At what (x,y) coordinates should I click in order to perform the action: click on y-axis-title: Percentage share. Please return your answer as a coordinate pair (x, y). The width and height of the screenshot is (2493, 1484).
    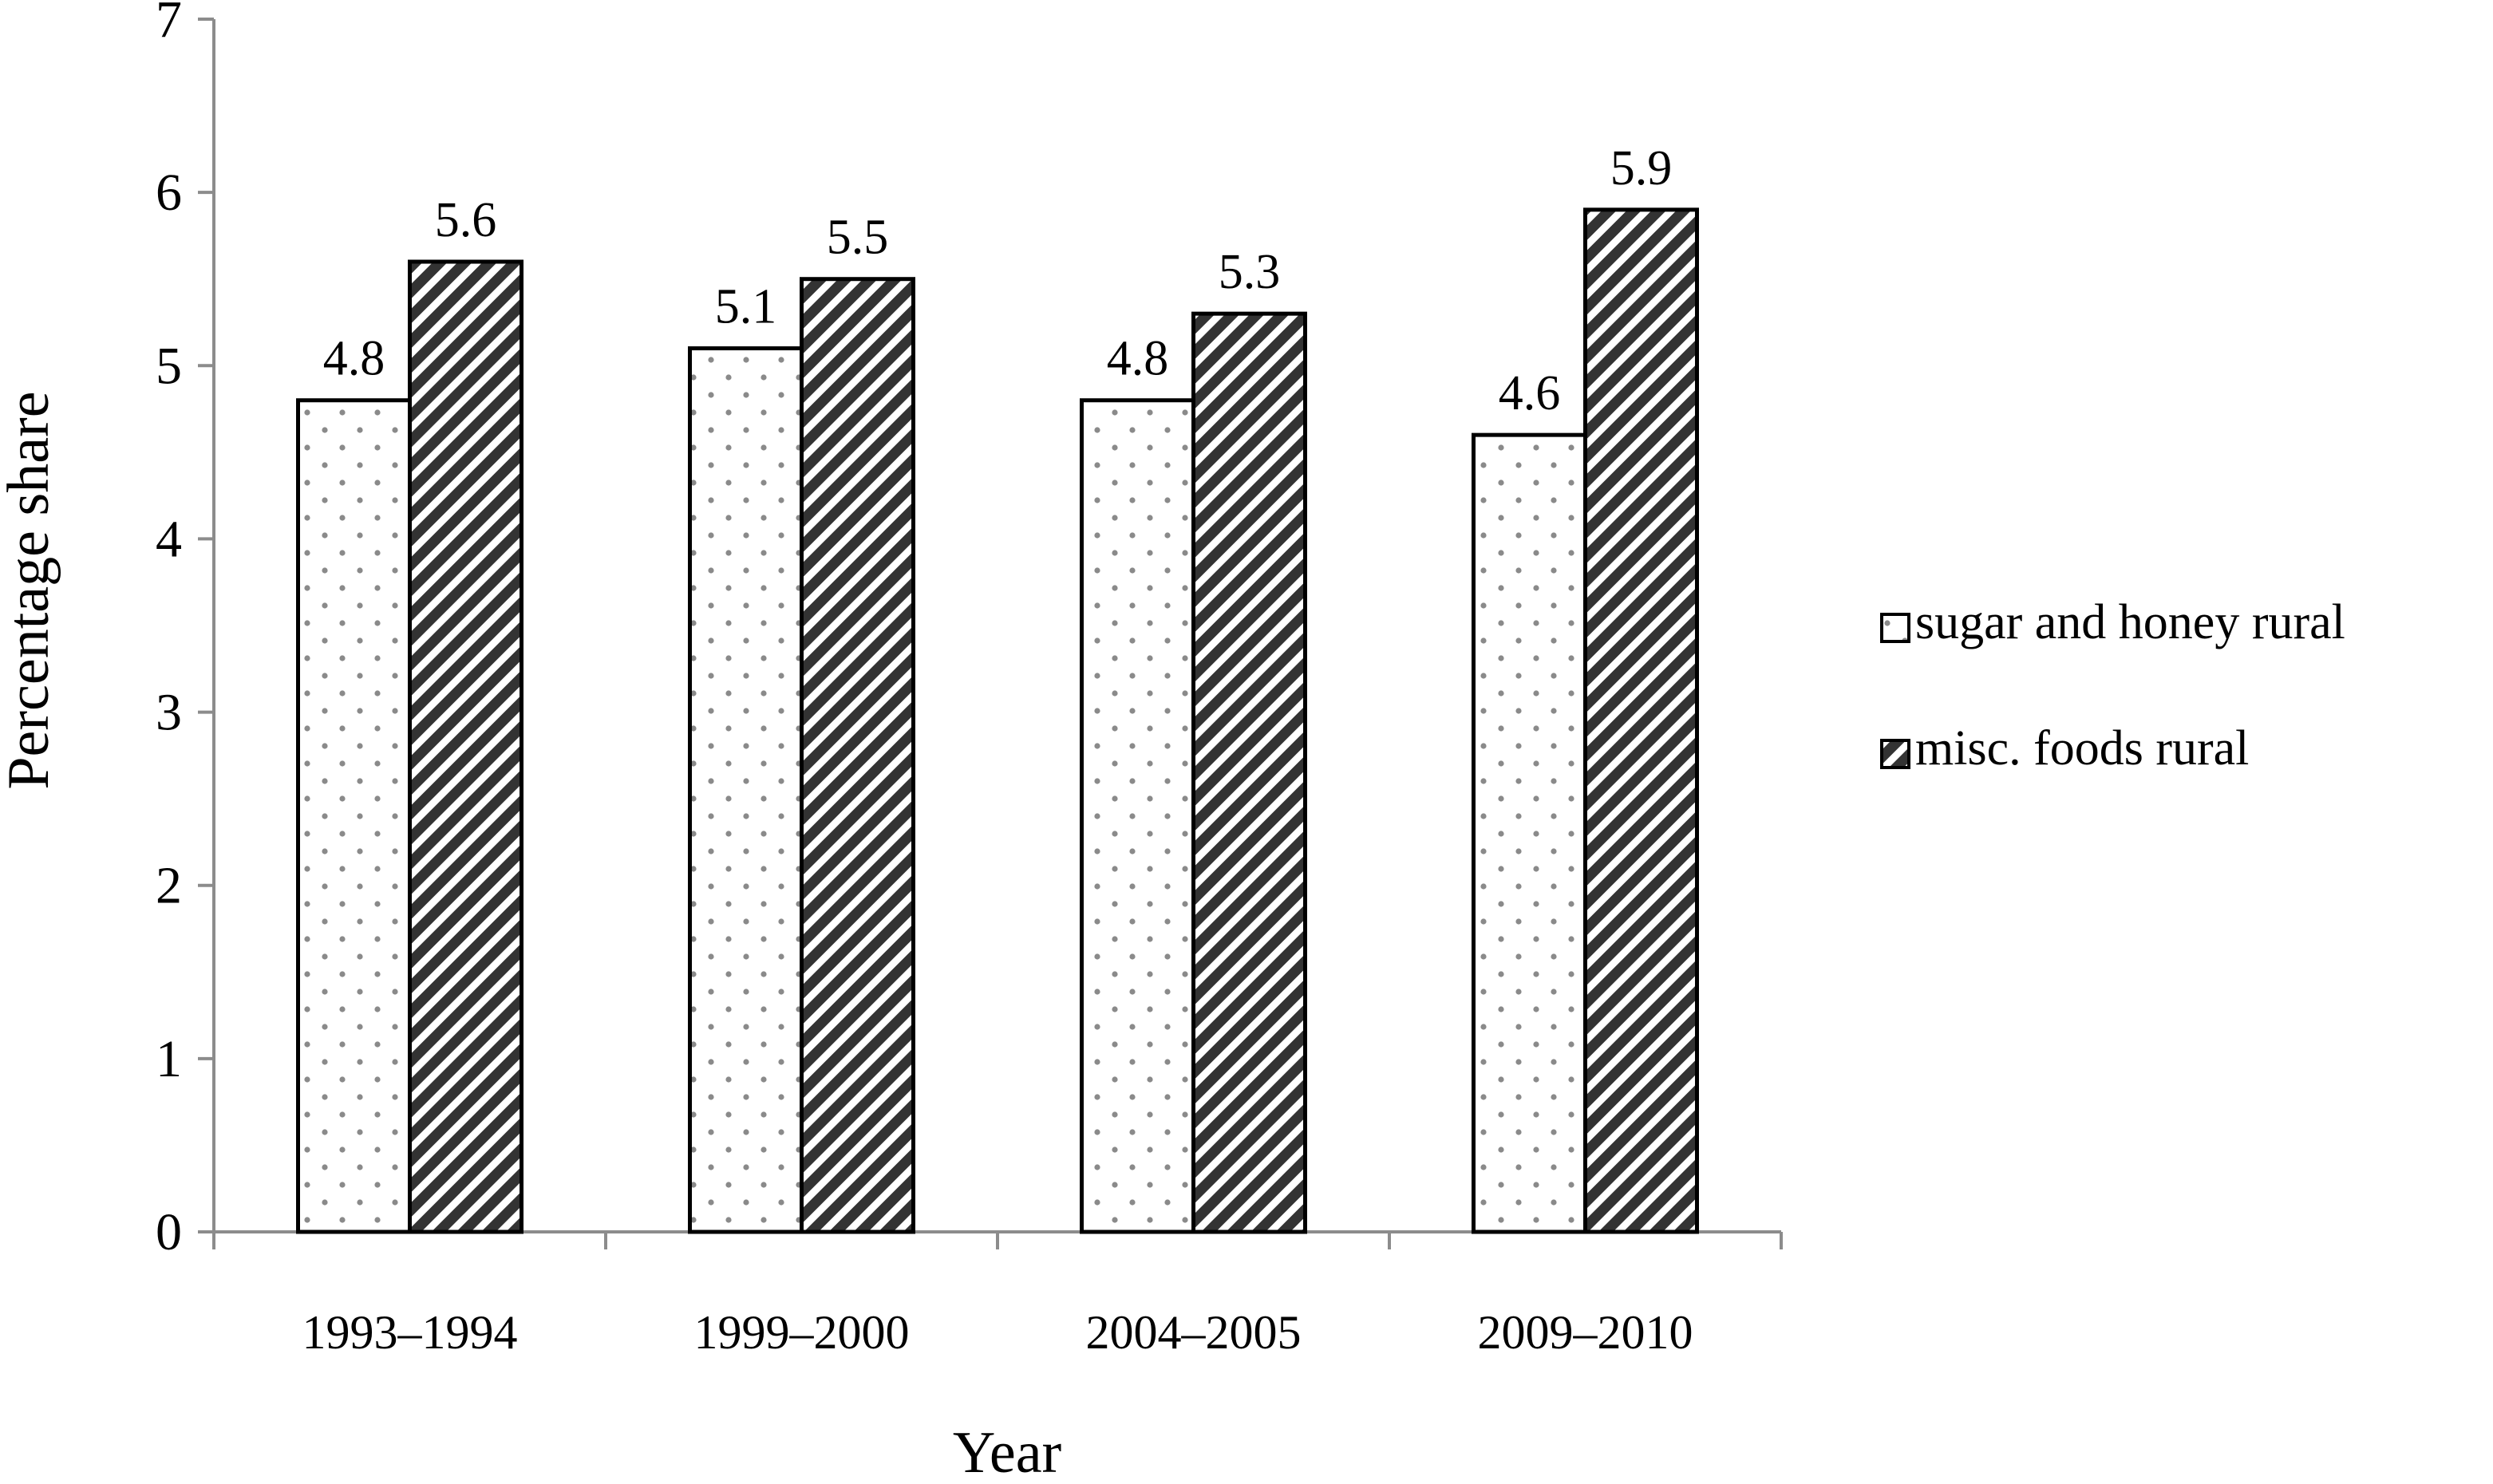
    Looking at the image, I should click on (30, 590).